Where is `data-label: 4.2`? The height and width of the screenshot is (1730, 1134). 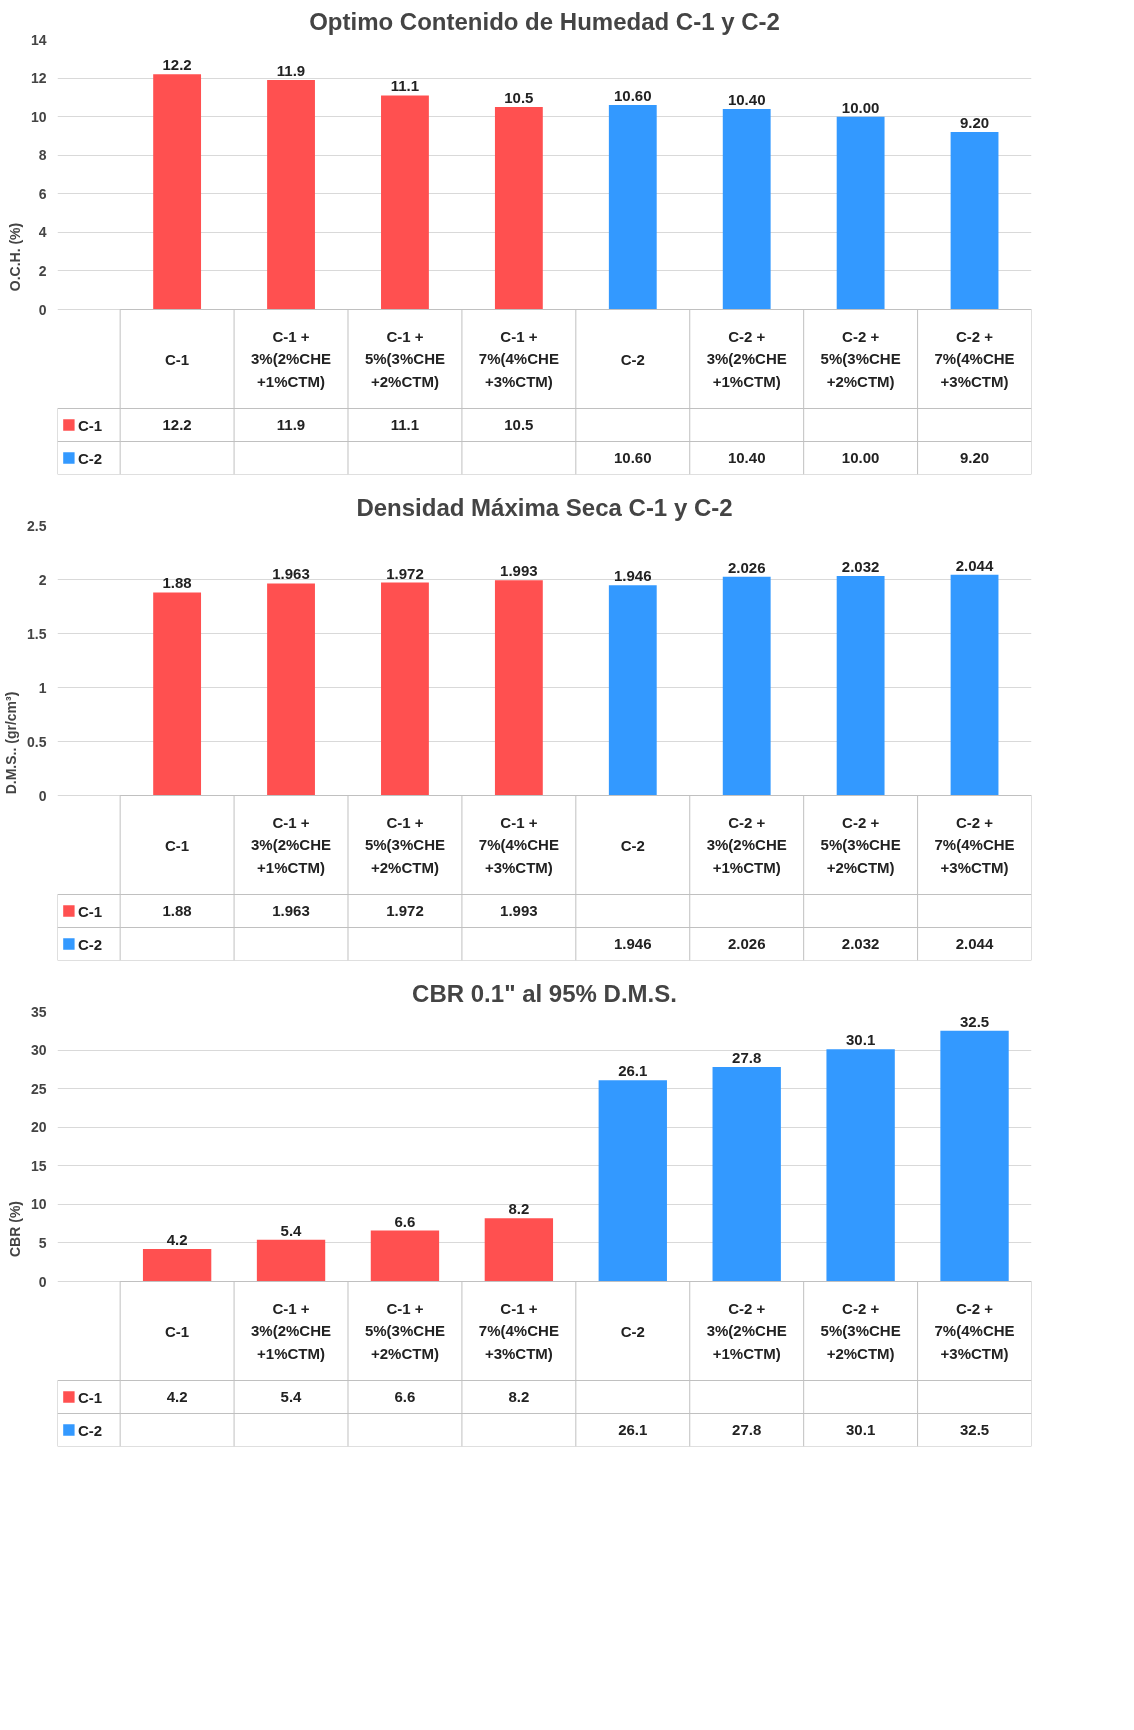 data-label: 4.2 is located at coordinates (177, 1396).